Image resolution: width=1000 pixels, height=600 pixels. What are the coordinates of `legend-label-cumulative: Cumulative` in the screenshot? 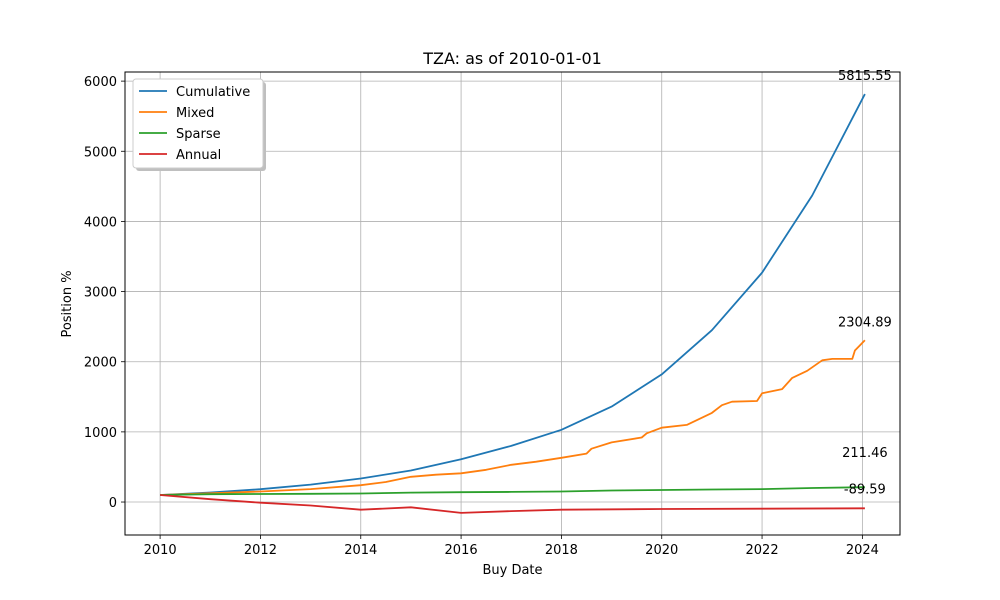 It's located at (213, 92).